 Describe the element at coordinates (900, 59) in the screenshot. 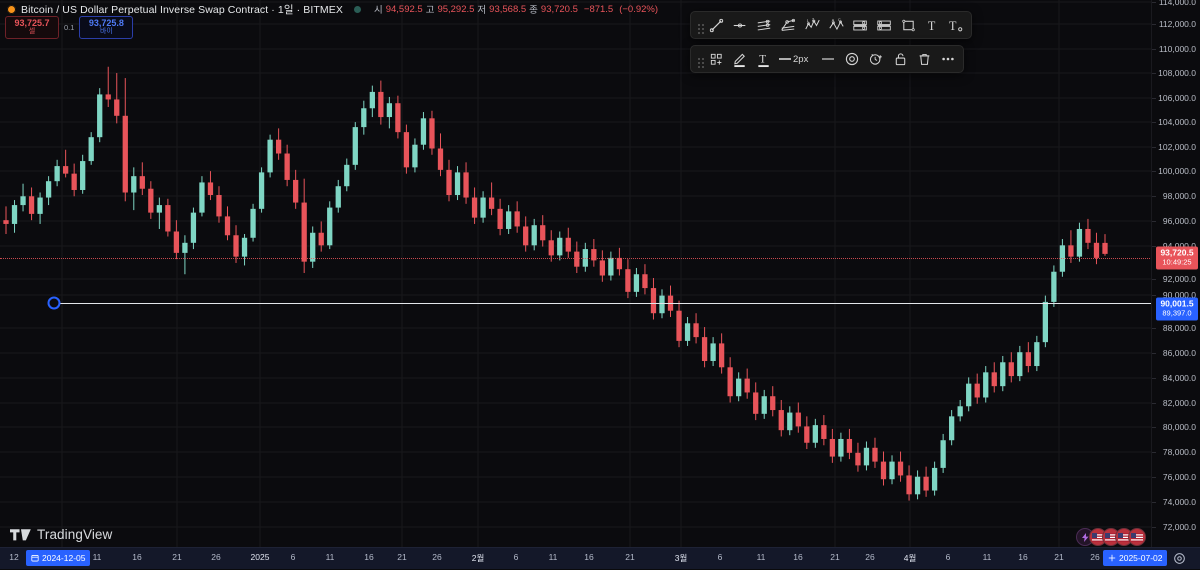

I see `unlock-icon` at that location.